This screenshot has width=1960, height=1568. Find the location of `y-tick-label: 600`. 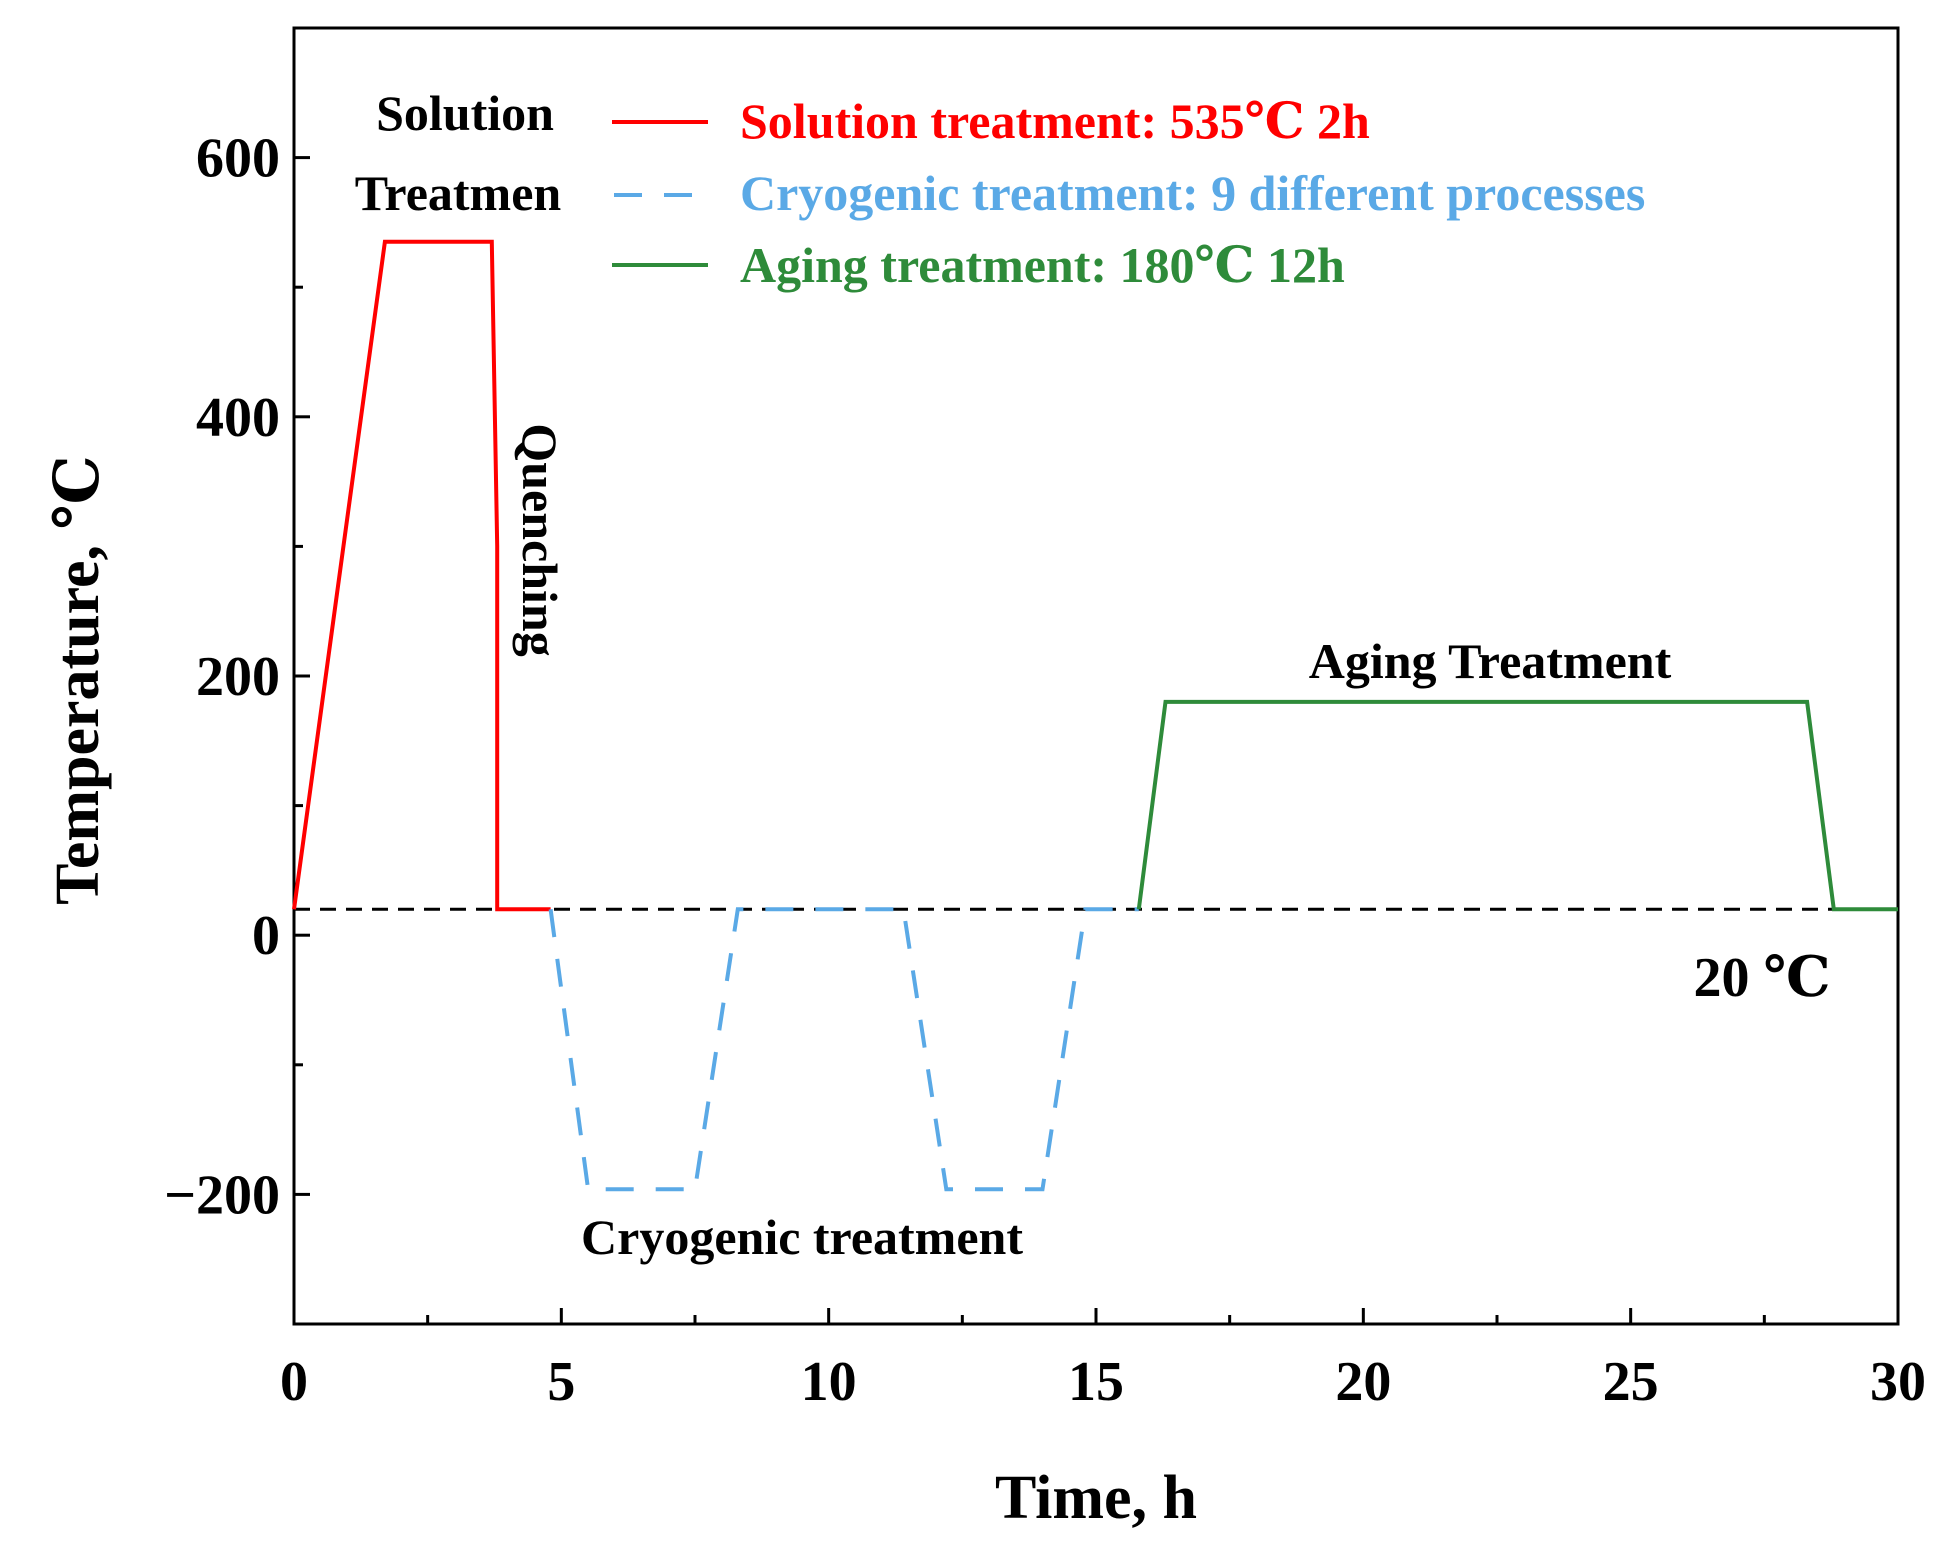

y-tick-label: 600 is located at coordinates (238, 159).